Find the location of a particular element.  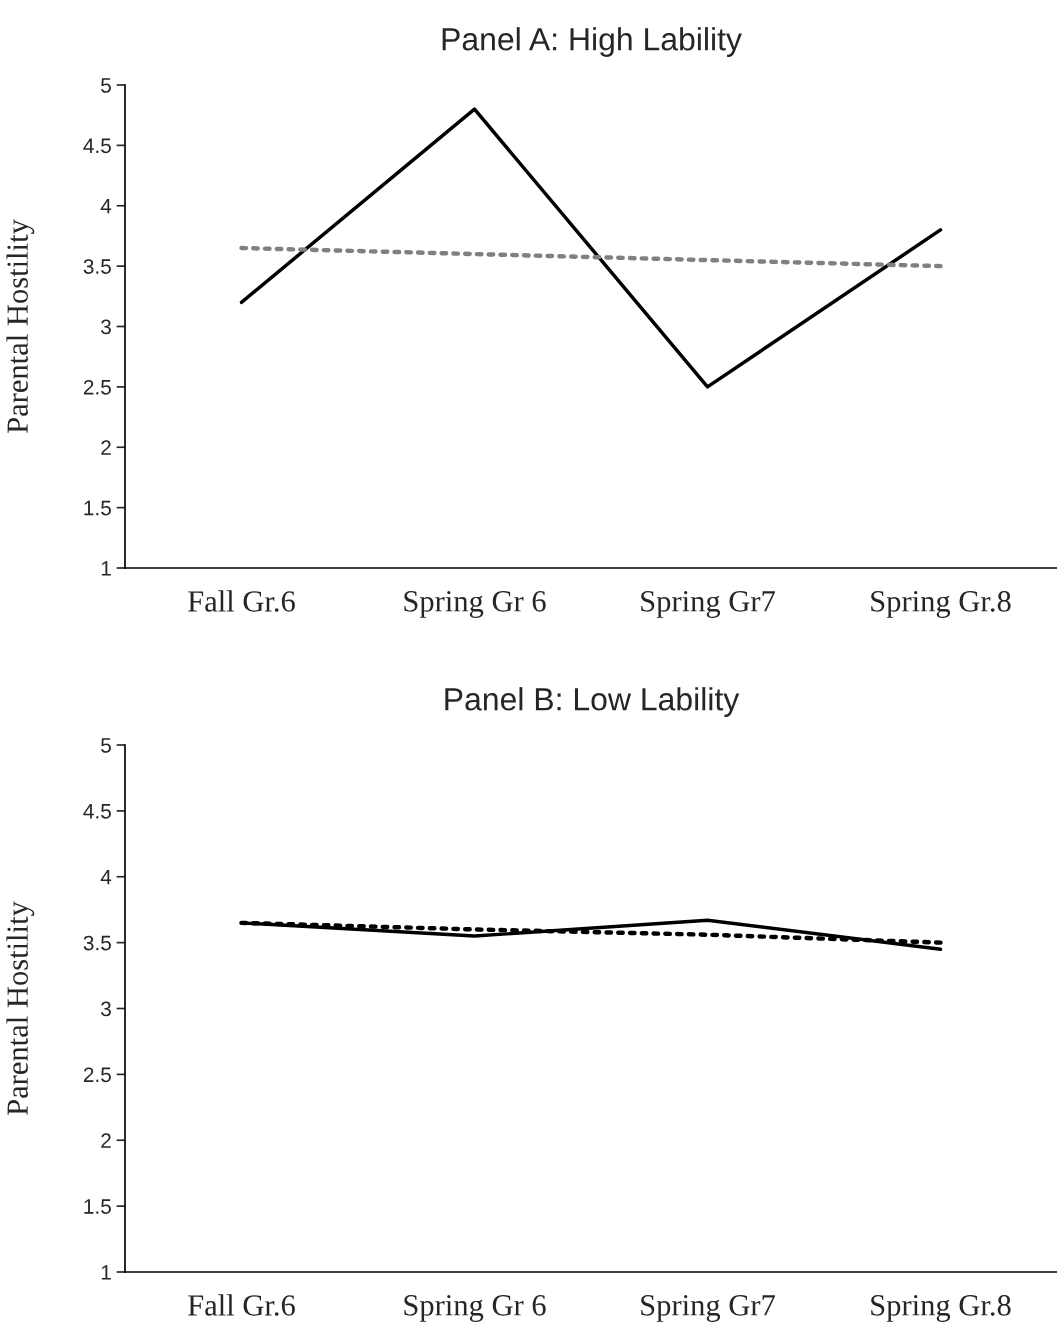

chart-title: Panel A: High Lability is located at coordinates (592, 42).